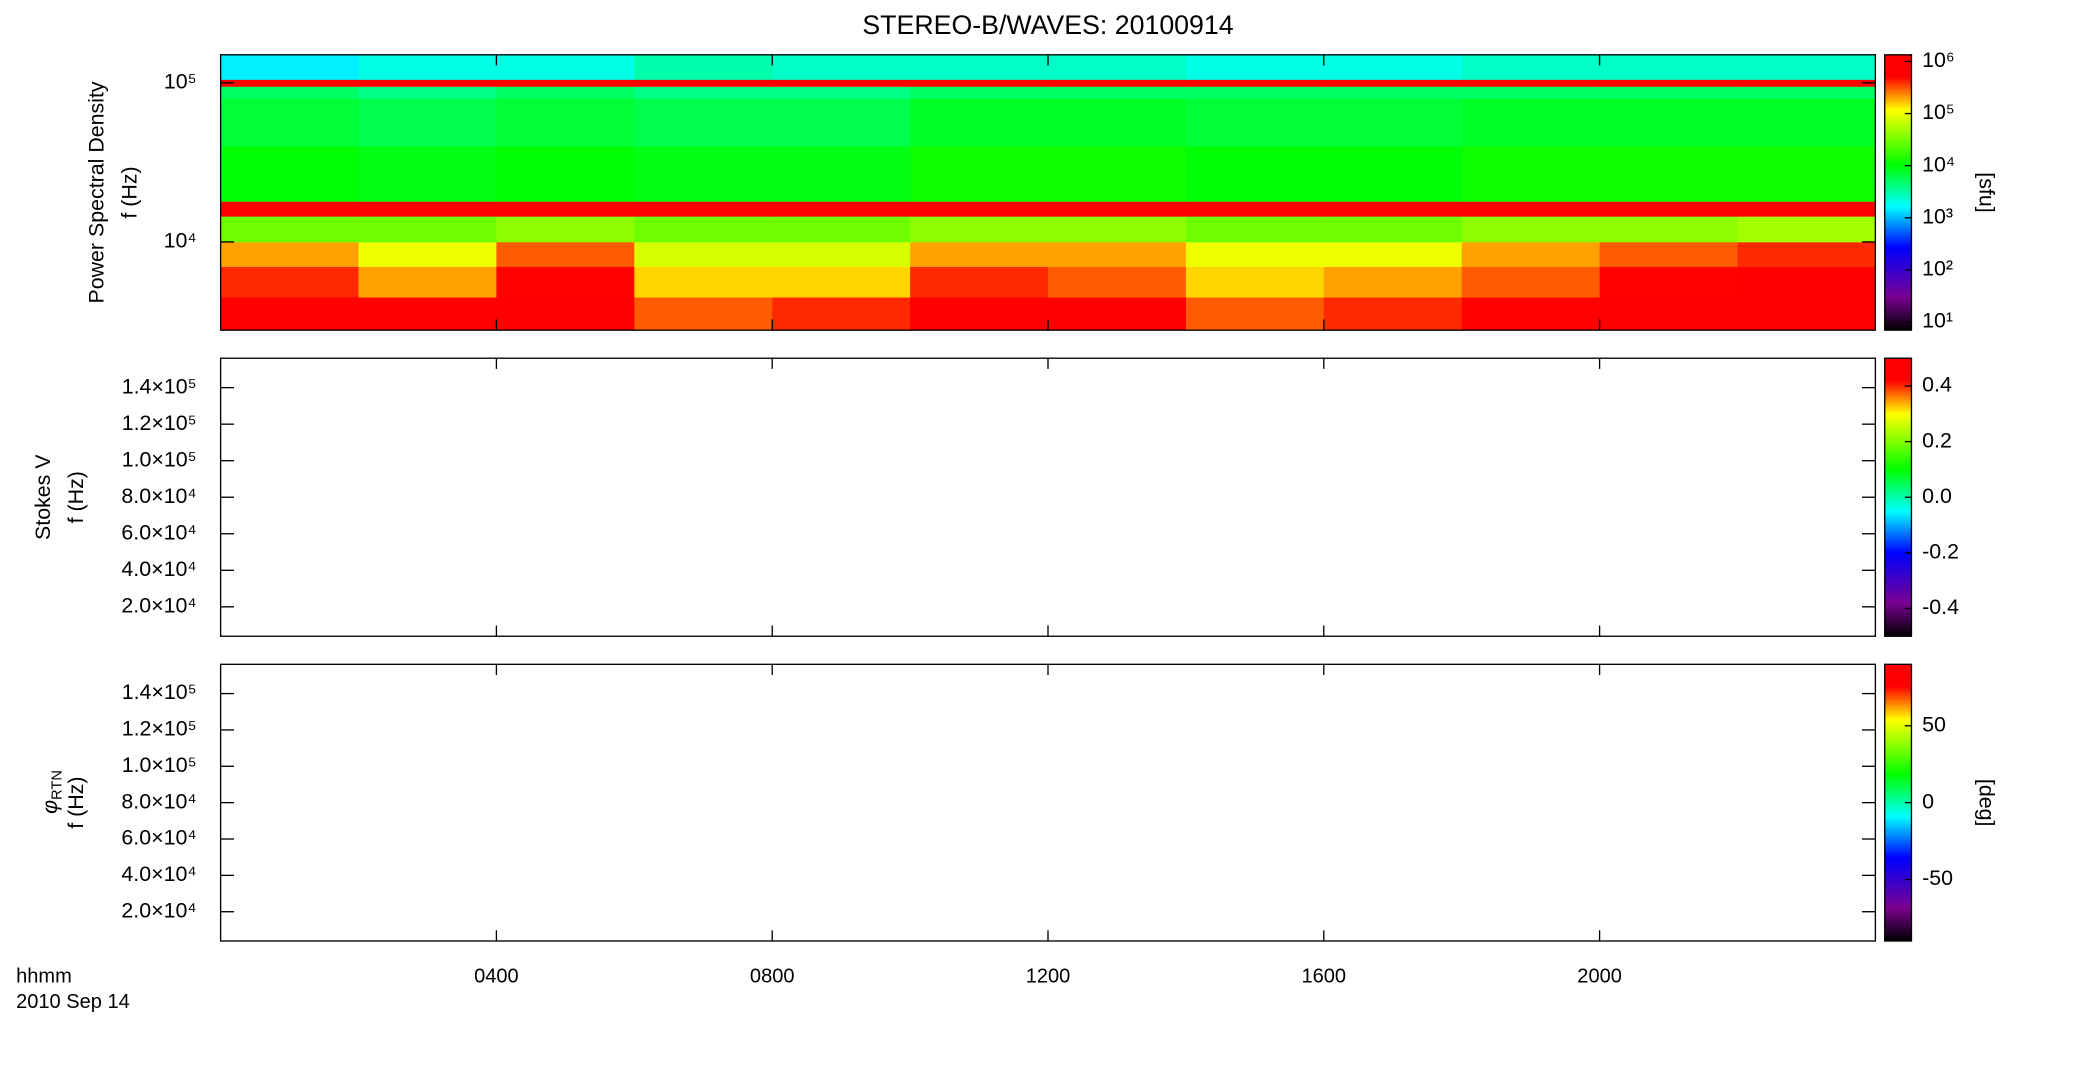 Image resolution: width=2096 pixels, height=1080 pixels. What do you see at coordinates (1937, 216) in the screenshot?
I see `colorbar-tick-label: 10³` at bounding box center [1937, 216].